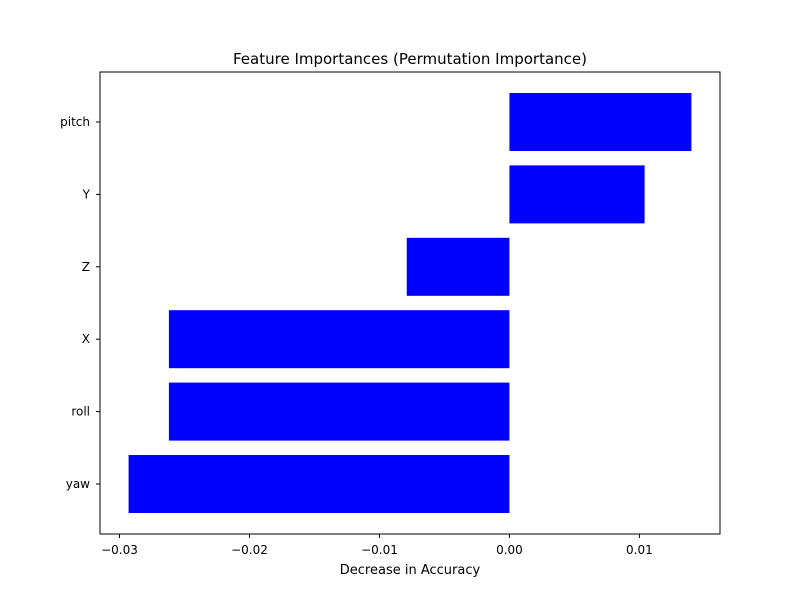 This screenshot has width=800, height=600. What do you see at coordinates (86, 267) in the screenshot?
I see `y-tick-label: Z` at bounding box center [86, 267].